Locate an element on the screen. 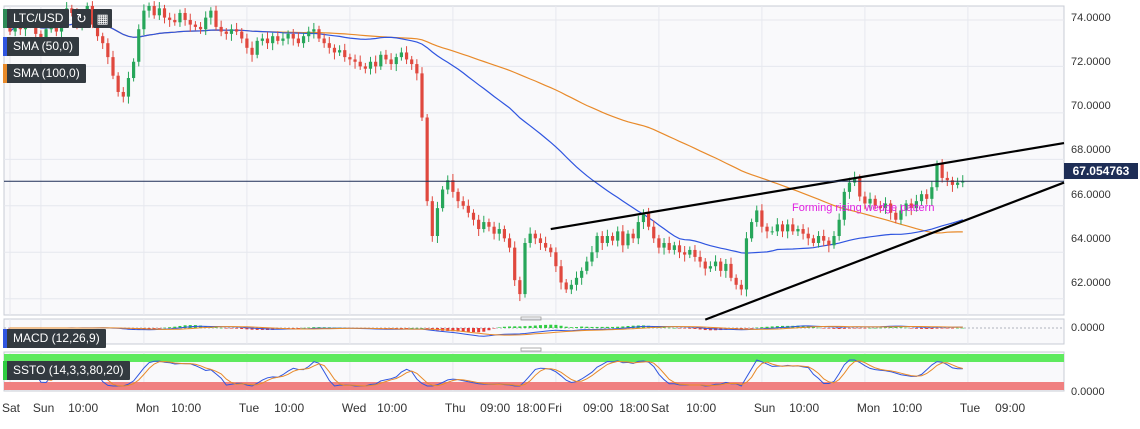 Image resolution: width=1140 pixels, height=429 pixels. panel-resize-handle is located at coordinates (531, 318).